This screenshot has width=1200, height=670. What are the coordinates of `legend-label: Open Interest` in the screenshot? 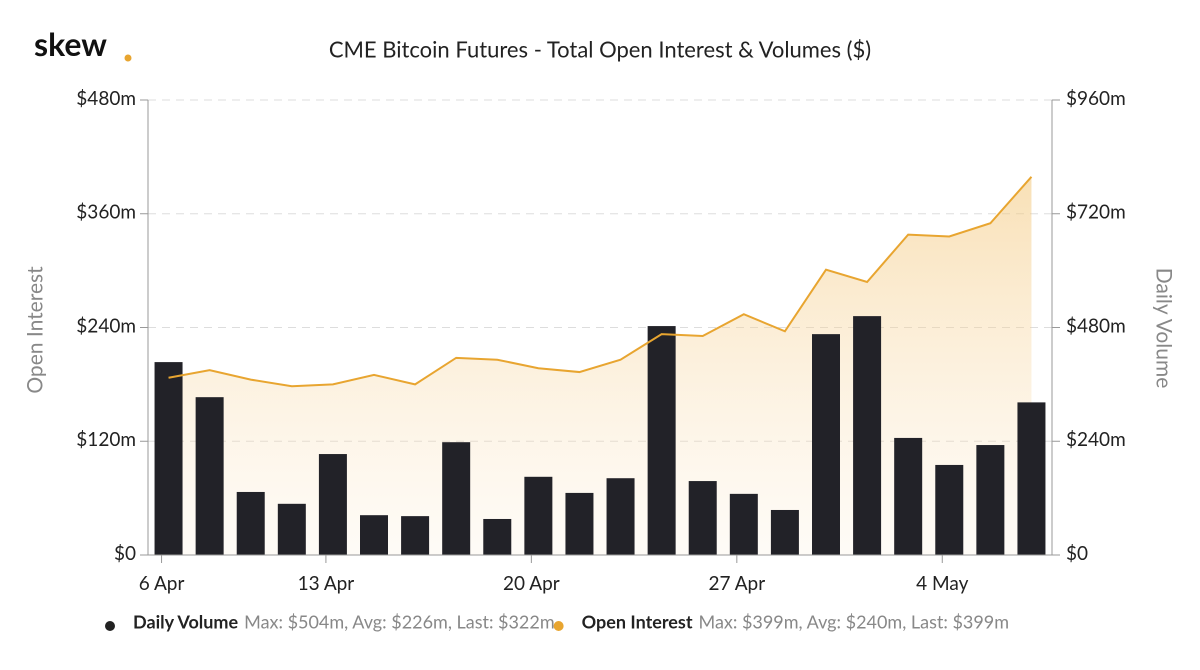 It's located at (637, 622).